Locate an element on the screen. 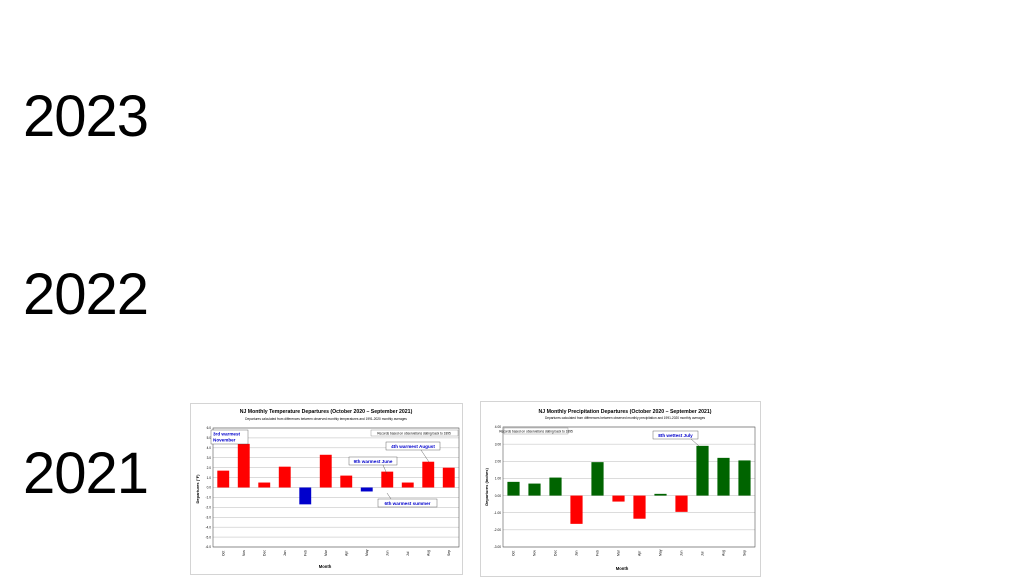  y-tick-label: -1.00 is located at coordinates (497, 513).